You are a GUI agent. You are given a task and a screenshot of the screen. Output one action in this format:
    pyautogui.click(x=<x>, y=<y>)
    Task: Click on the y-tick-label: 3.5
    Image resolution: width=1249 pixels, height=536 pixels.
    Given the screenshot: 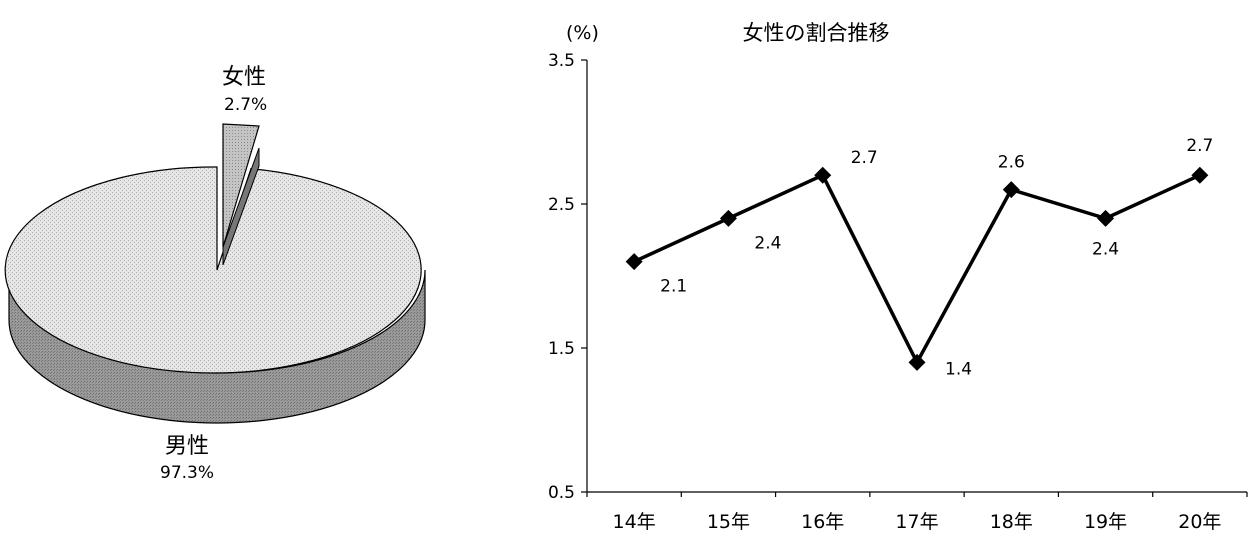 What is the action you would take?
    pyautogui.click(x=561, y=61)
    